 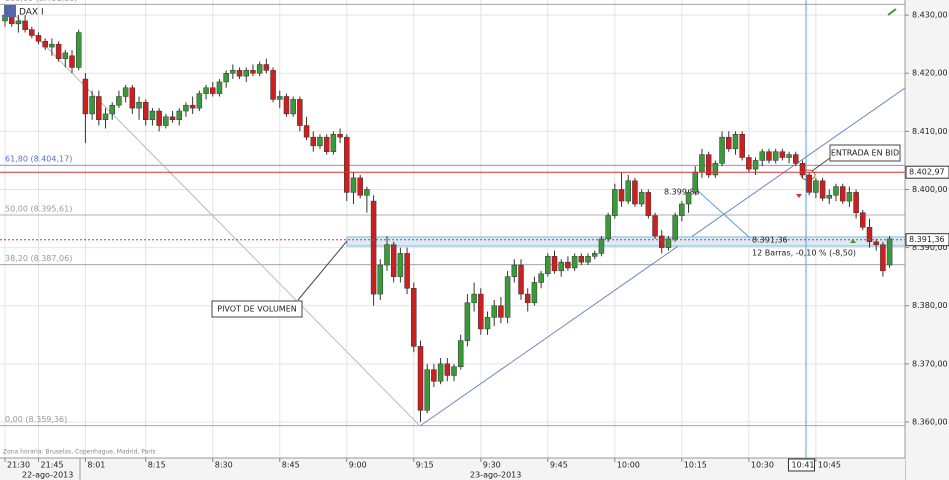 I want to click on y-tick-label: 8.370,00, so click(x=930, y=363).